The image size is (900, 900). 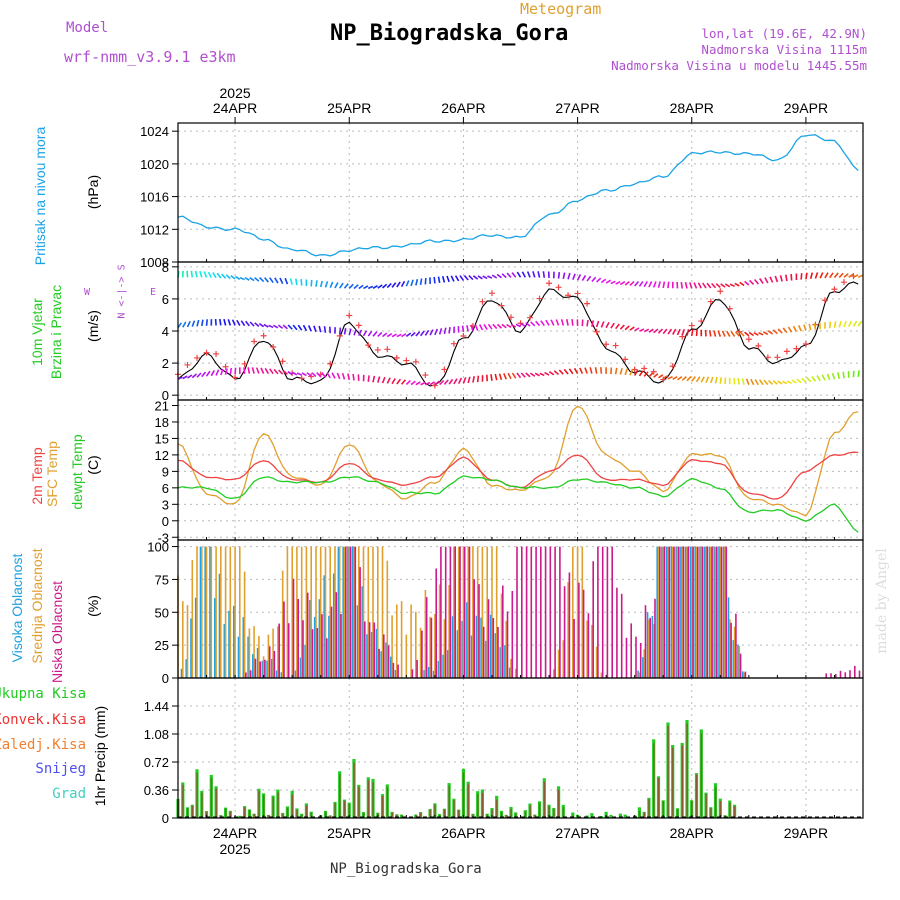 What do you see at coordinates (739, 65) in the screenshot?
I see `model-elevation-text: Nadmorska Visina u modelu 1445.55m` at bounding box center [739, 65].